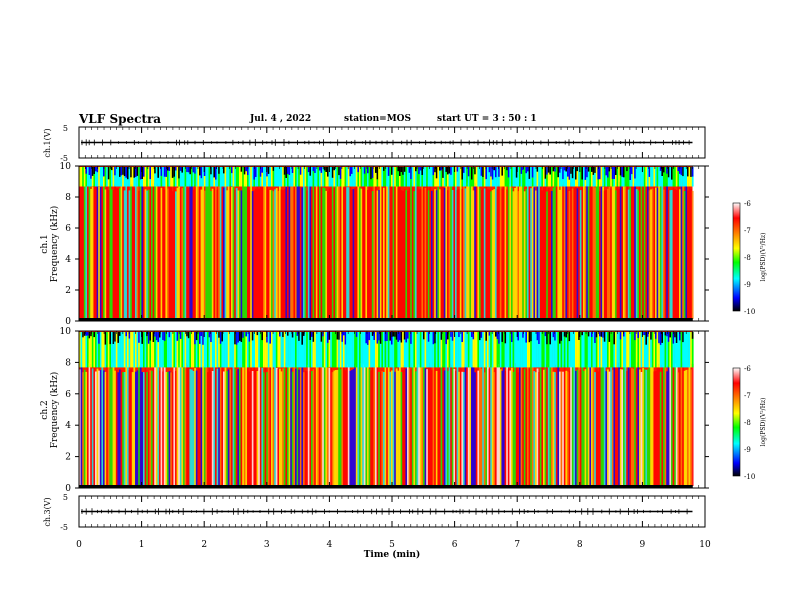 This screenshot has height=612, width=792. I want to click on time-tick-label: 0, so click(79, 545).